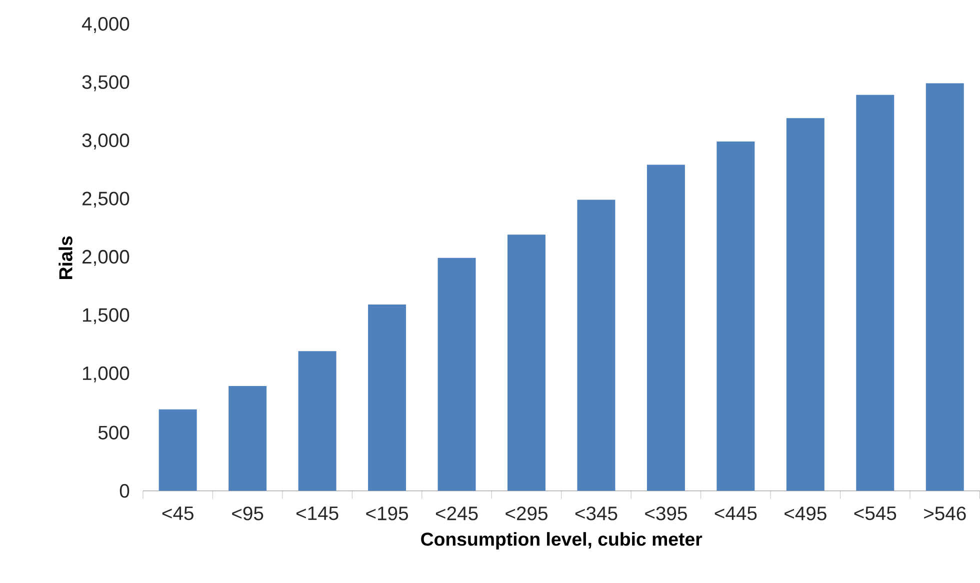 Image resolution: width=980 pixels, height=583 pixels. I want to click on x-tick-label: <395, so click(666, 513).